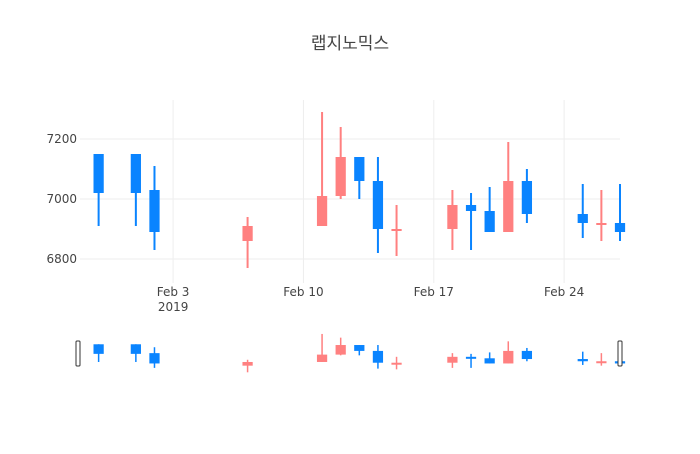  I want to click on x-tick-label: Feb 10, so click(303, 292).